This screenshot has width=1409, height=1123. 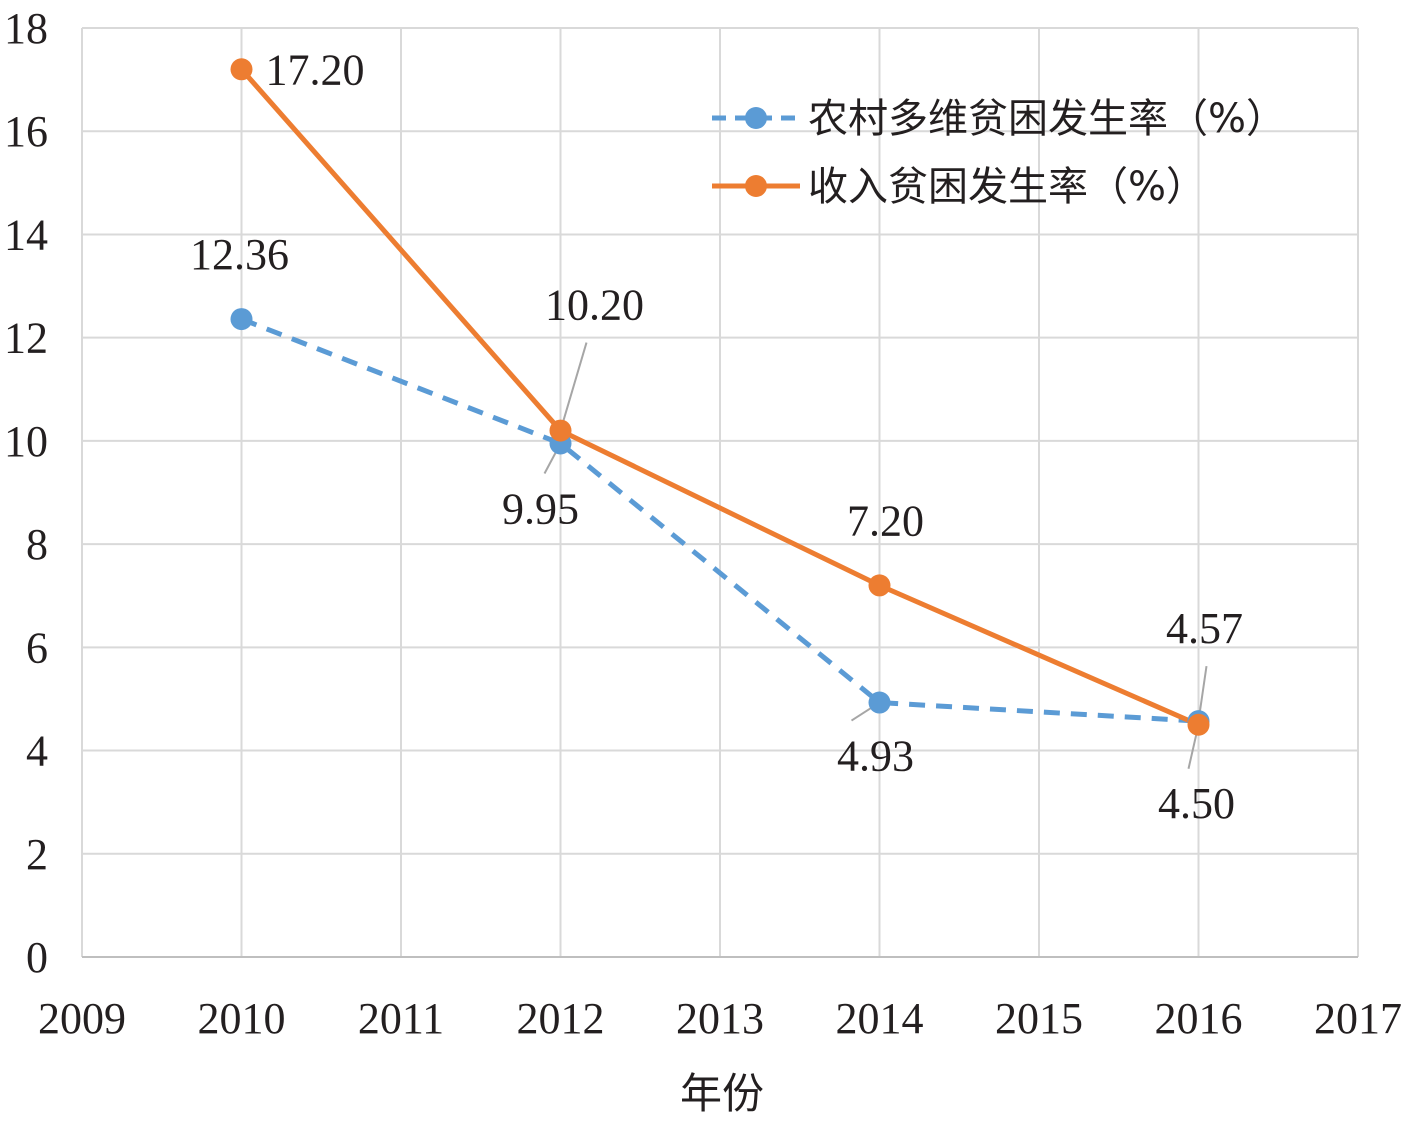 What do you see at coordinates (594, 305) in the screenshot?
I see `data-label: 10.20` at bounding box center [594, 305].